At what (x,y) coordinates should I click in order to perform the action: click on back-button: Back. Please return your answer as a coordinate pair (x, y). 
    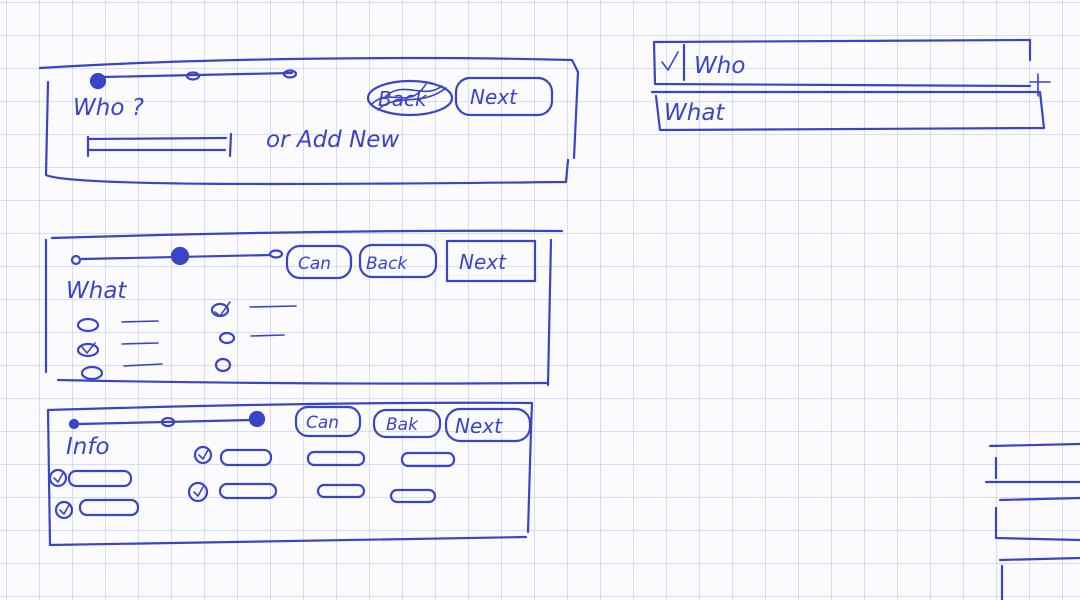
    Looking at the image, I should click on (398, 261).